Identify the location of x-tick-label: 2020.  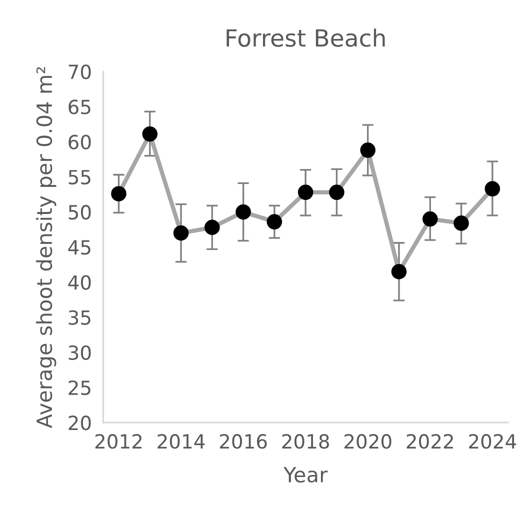
(368, 441).